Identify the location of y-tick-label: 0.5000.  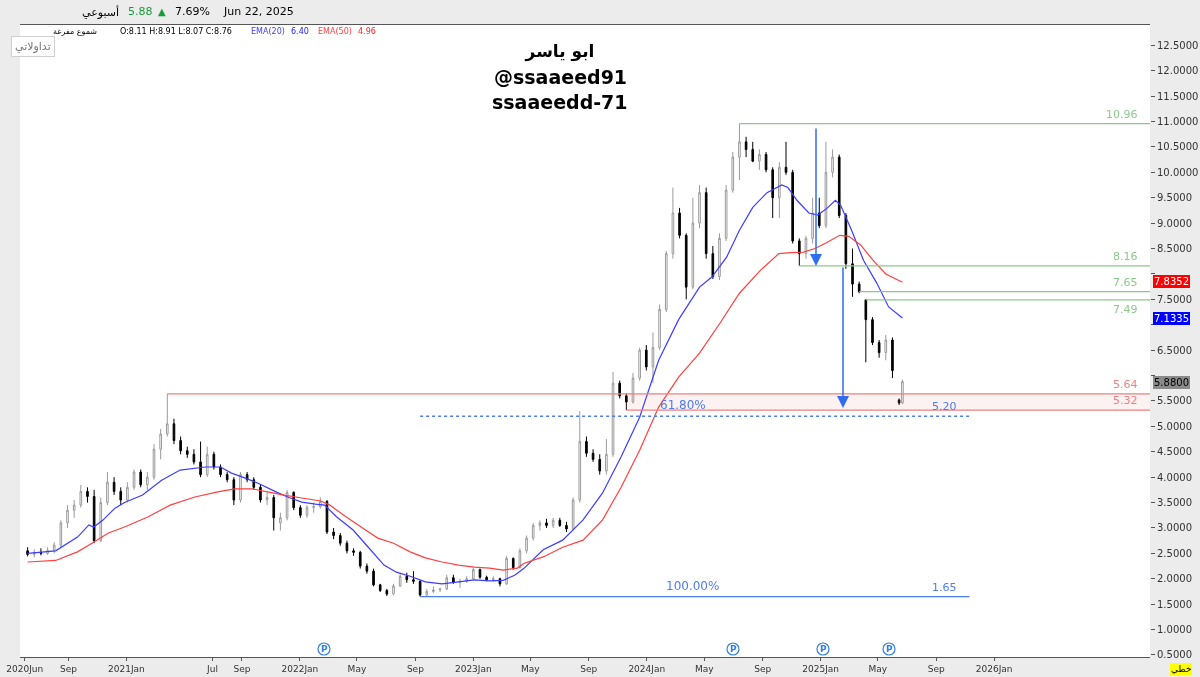
(1174, 655).